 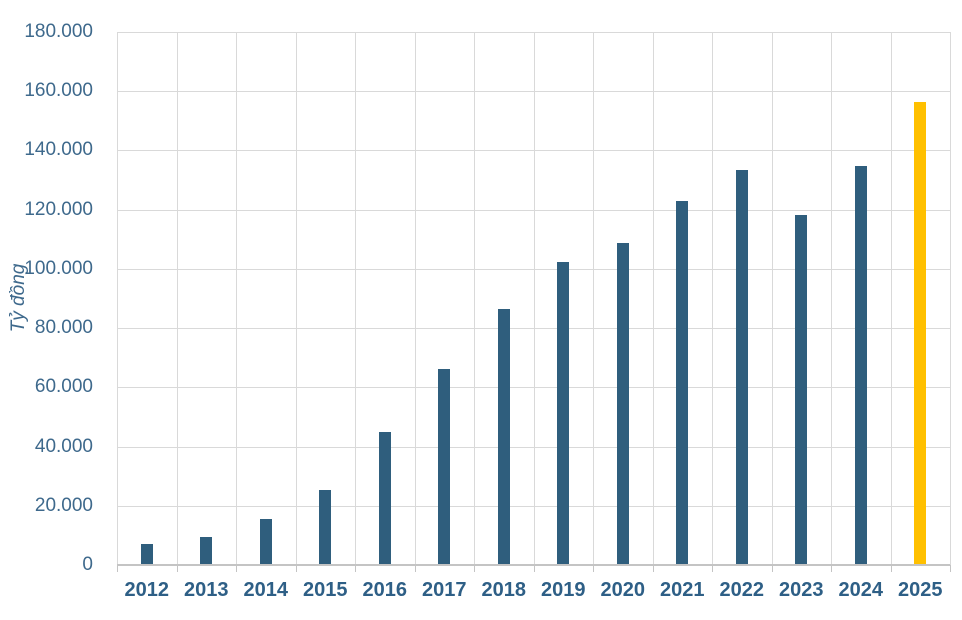 I want to click on bar-2023, so click(x=801, y=389).